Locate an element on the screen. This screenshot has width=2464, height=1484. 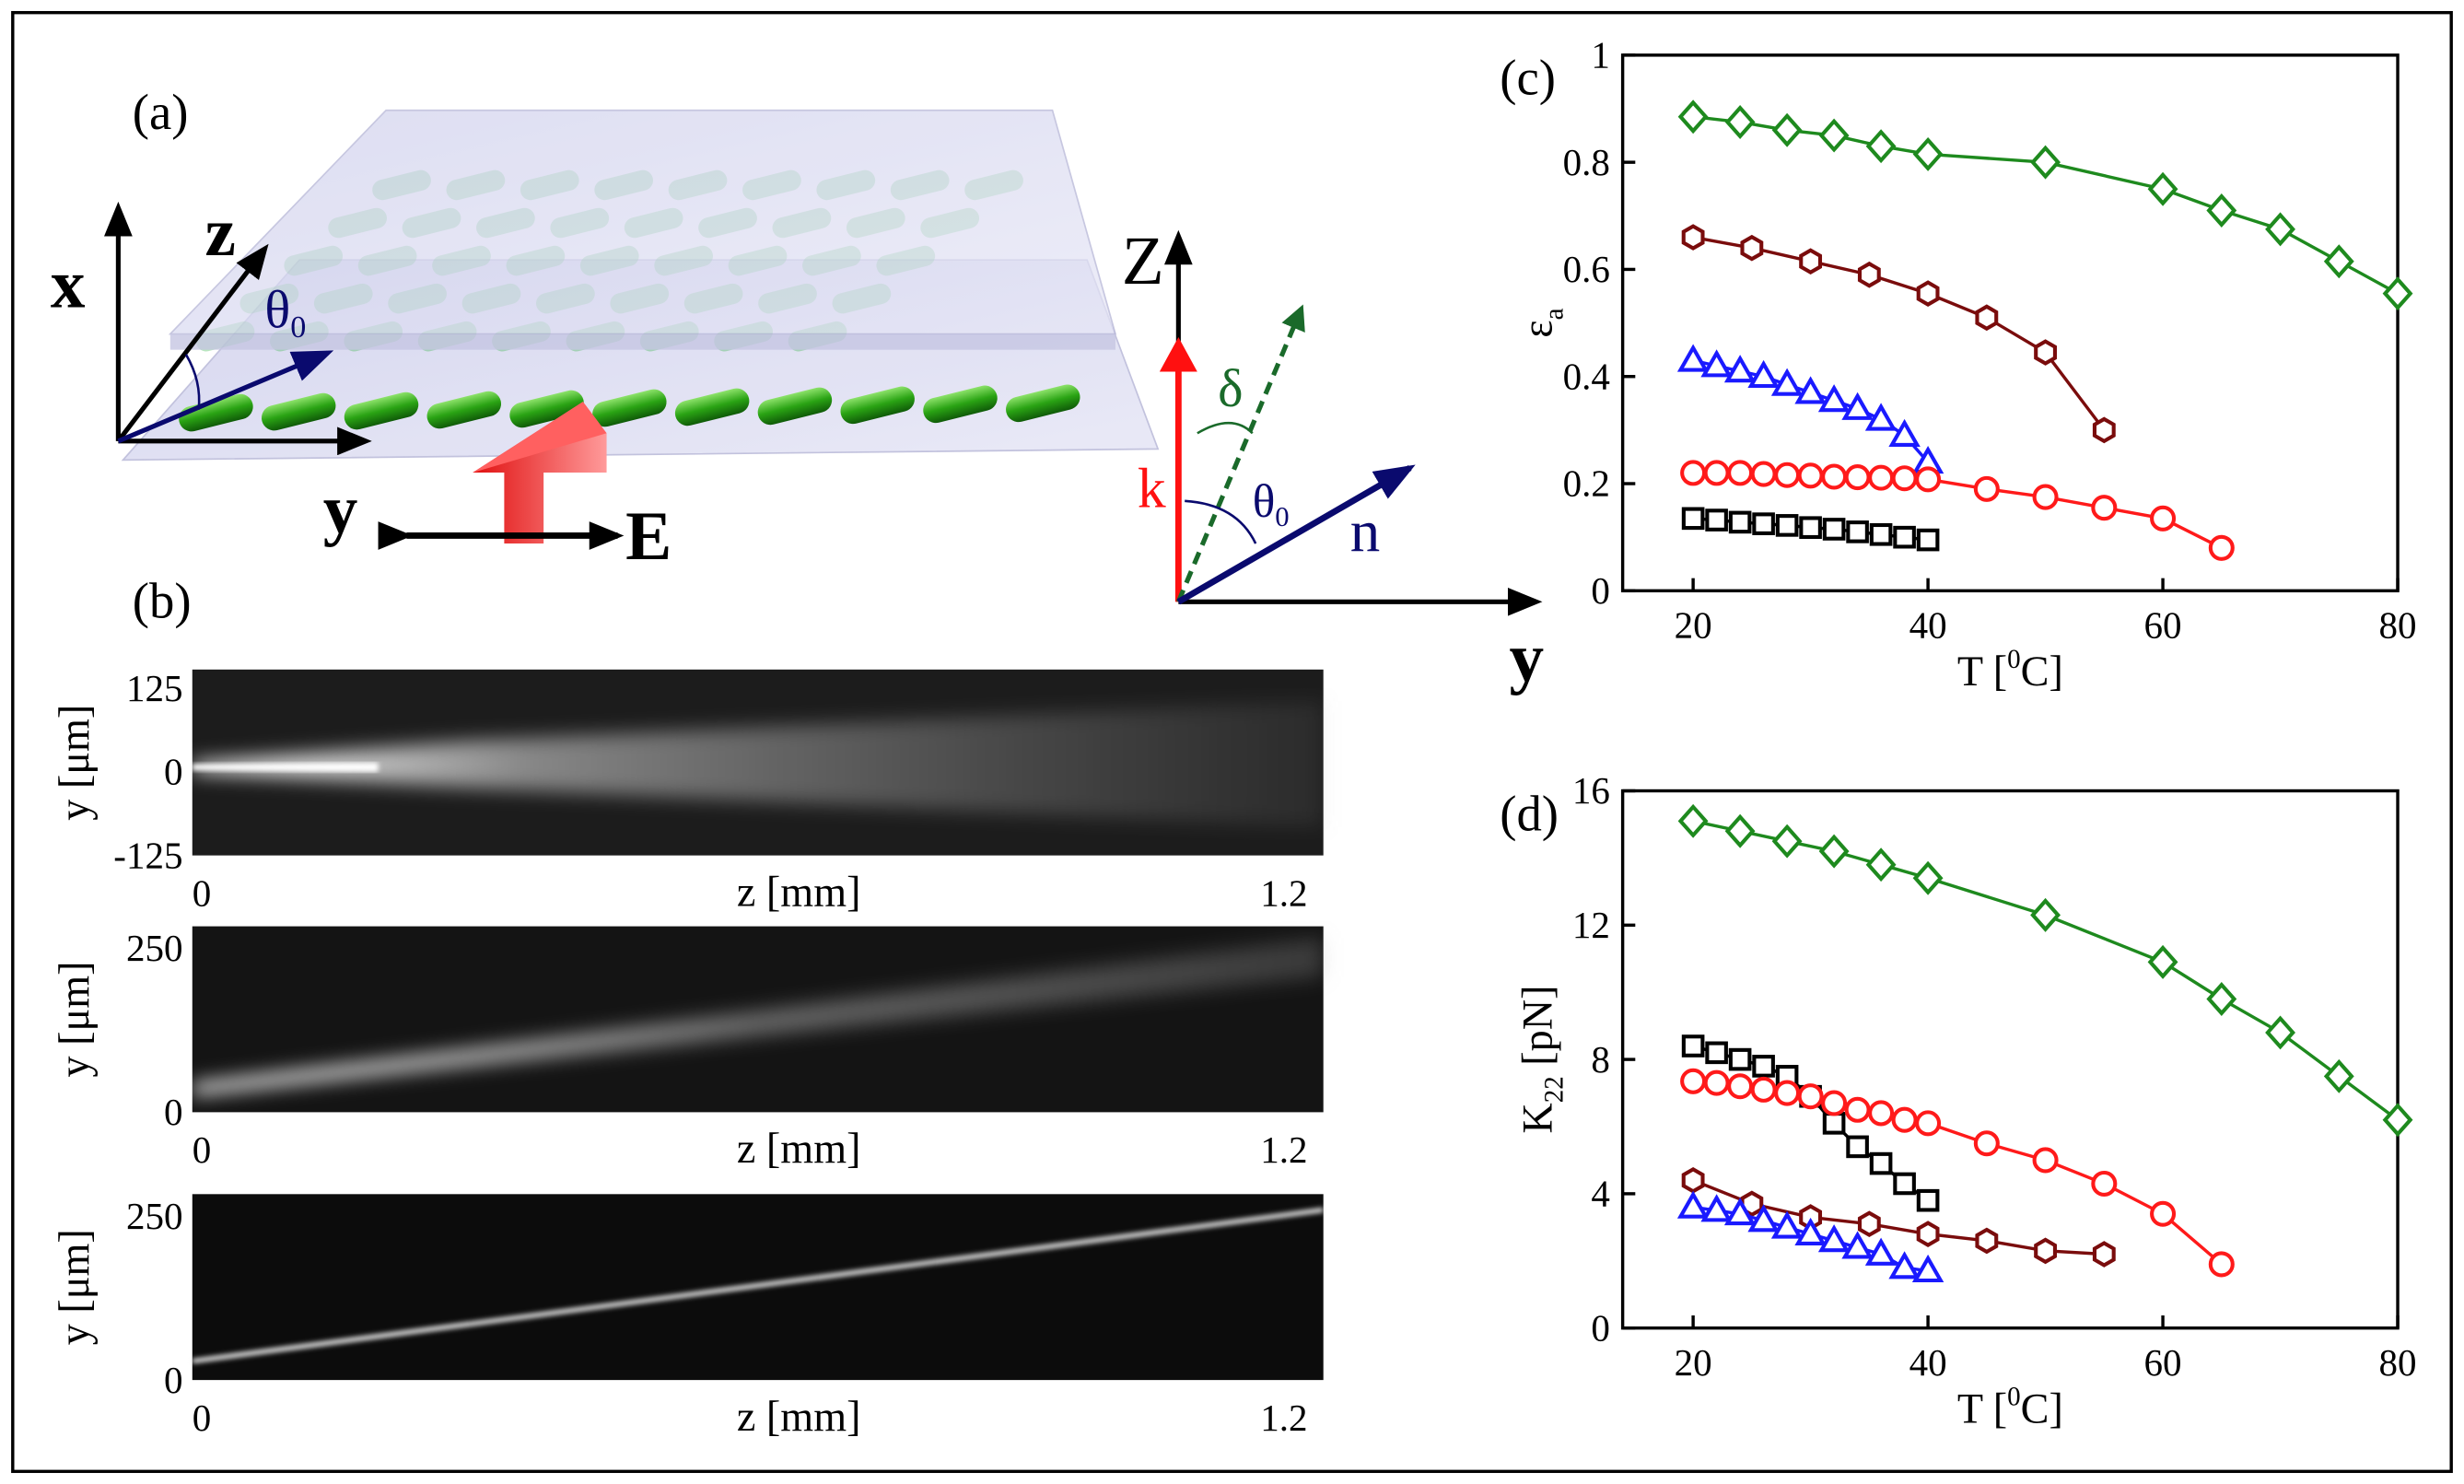
y-label-text: ε is located at coordinates (1537, 328).